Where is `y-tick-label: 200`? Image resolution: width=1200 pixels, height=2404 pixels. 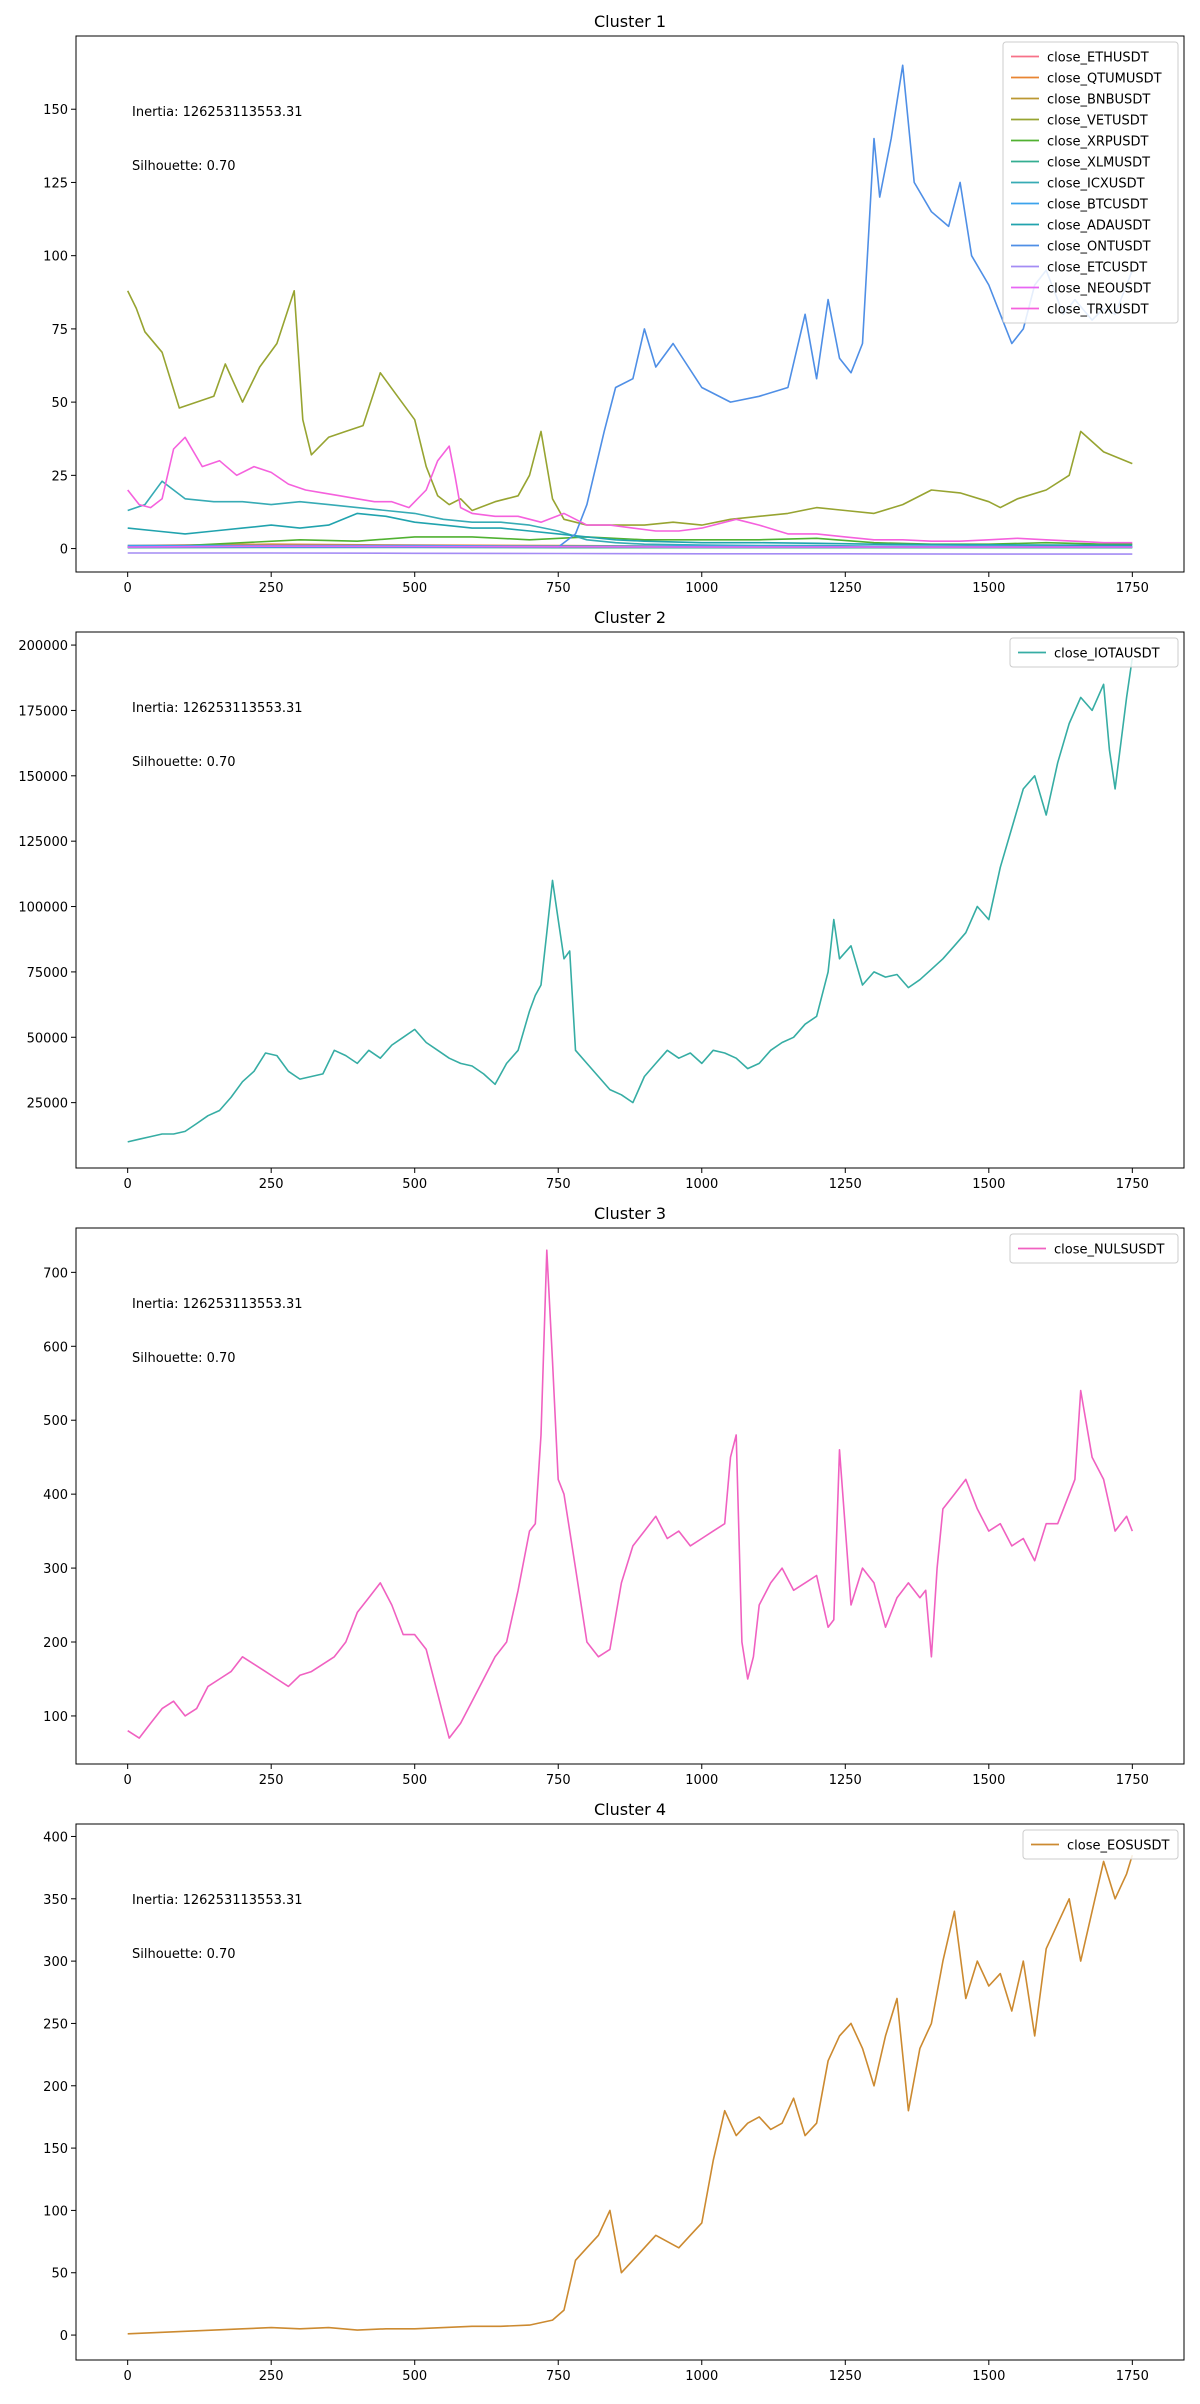
y-tick-label: 200 is located at coordinates (55, 2087).